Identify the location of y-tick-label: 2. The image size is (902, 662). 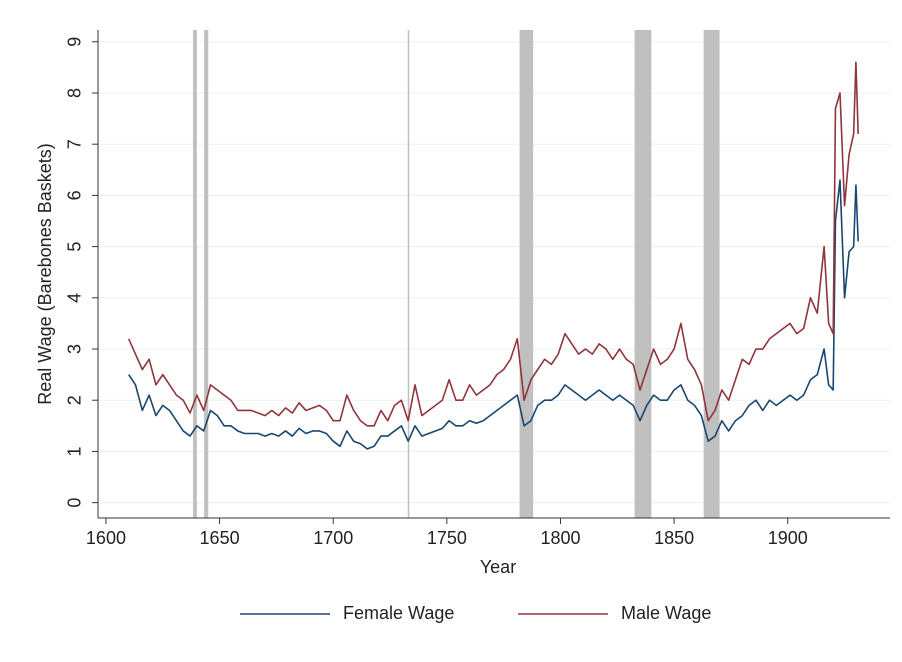
(75, 400).